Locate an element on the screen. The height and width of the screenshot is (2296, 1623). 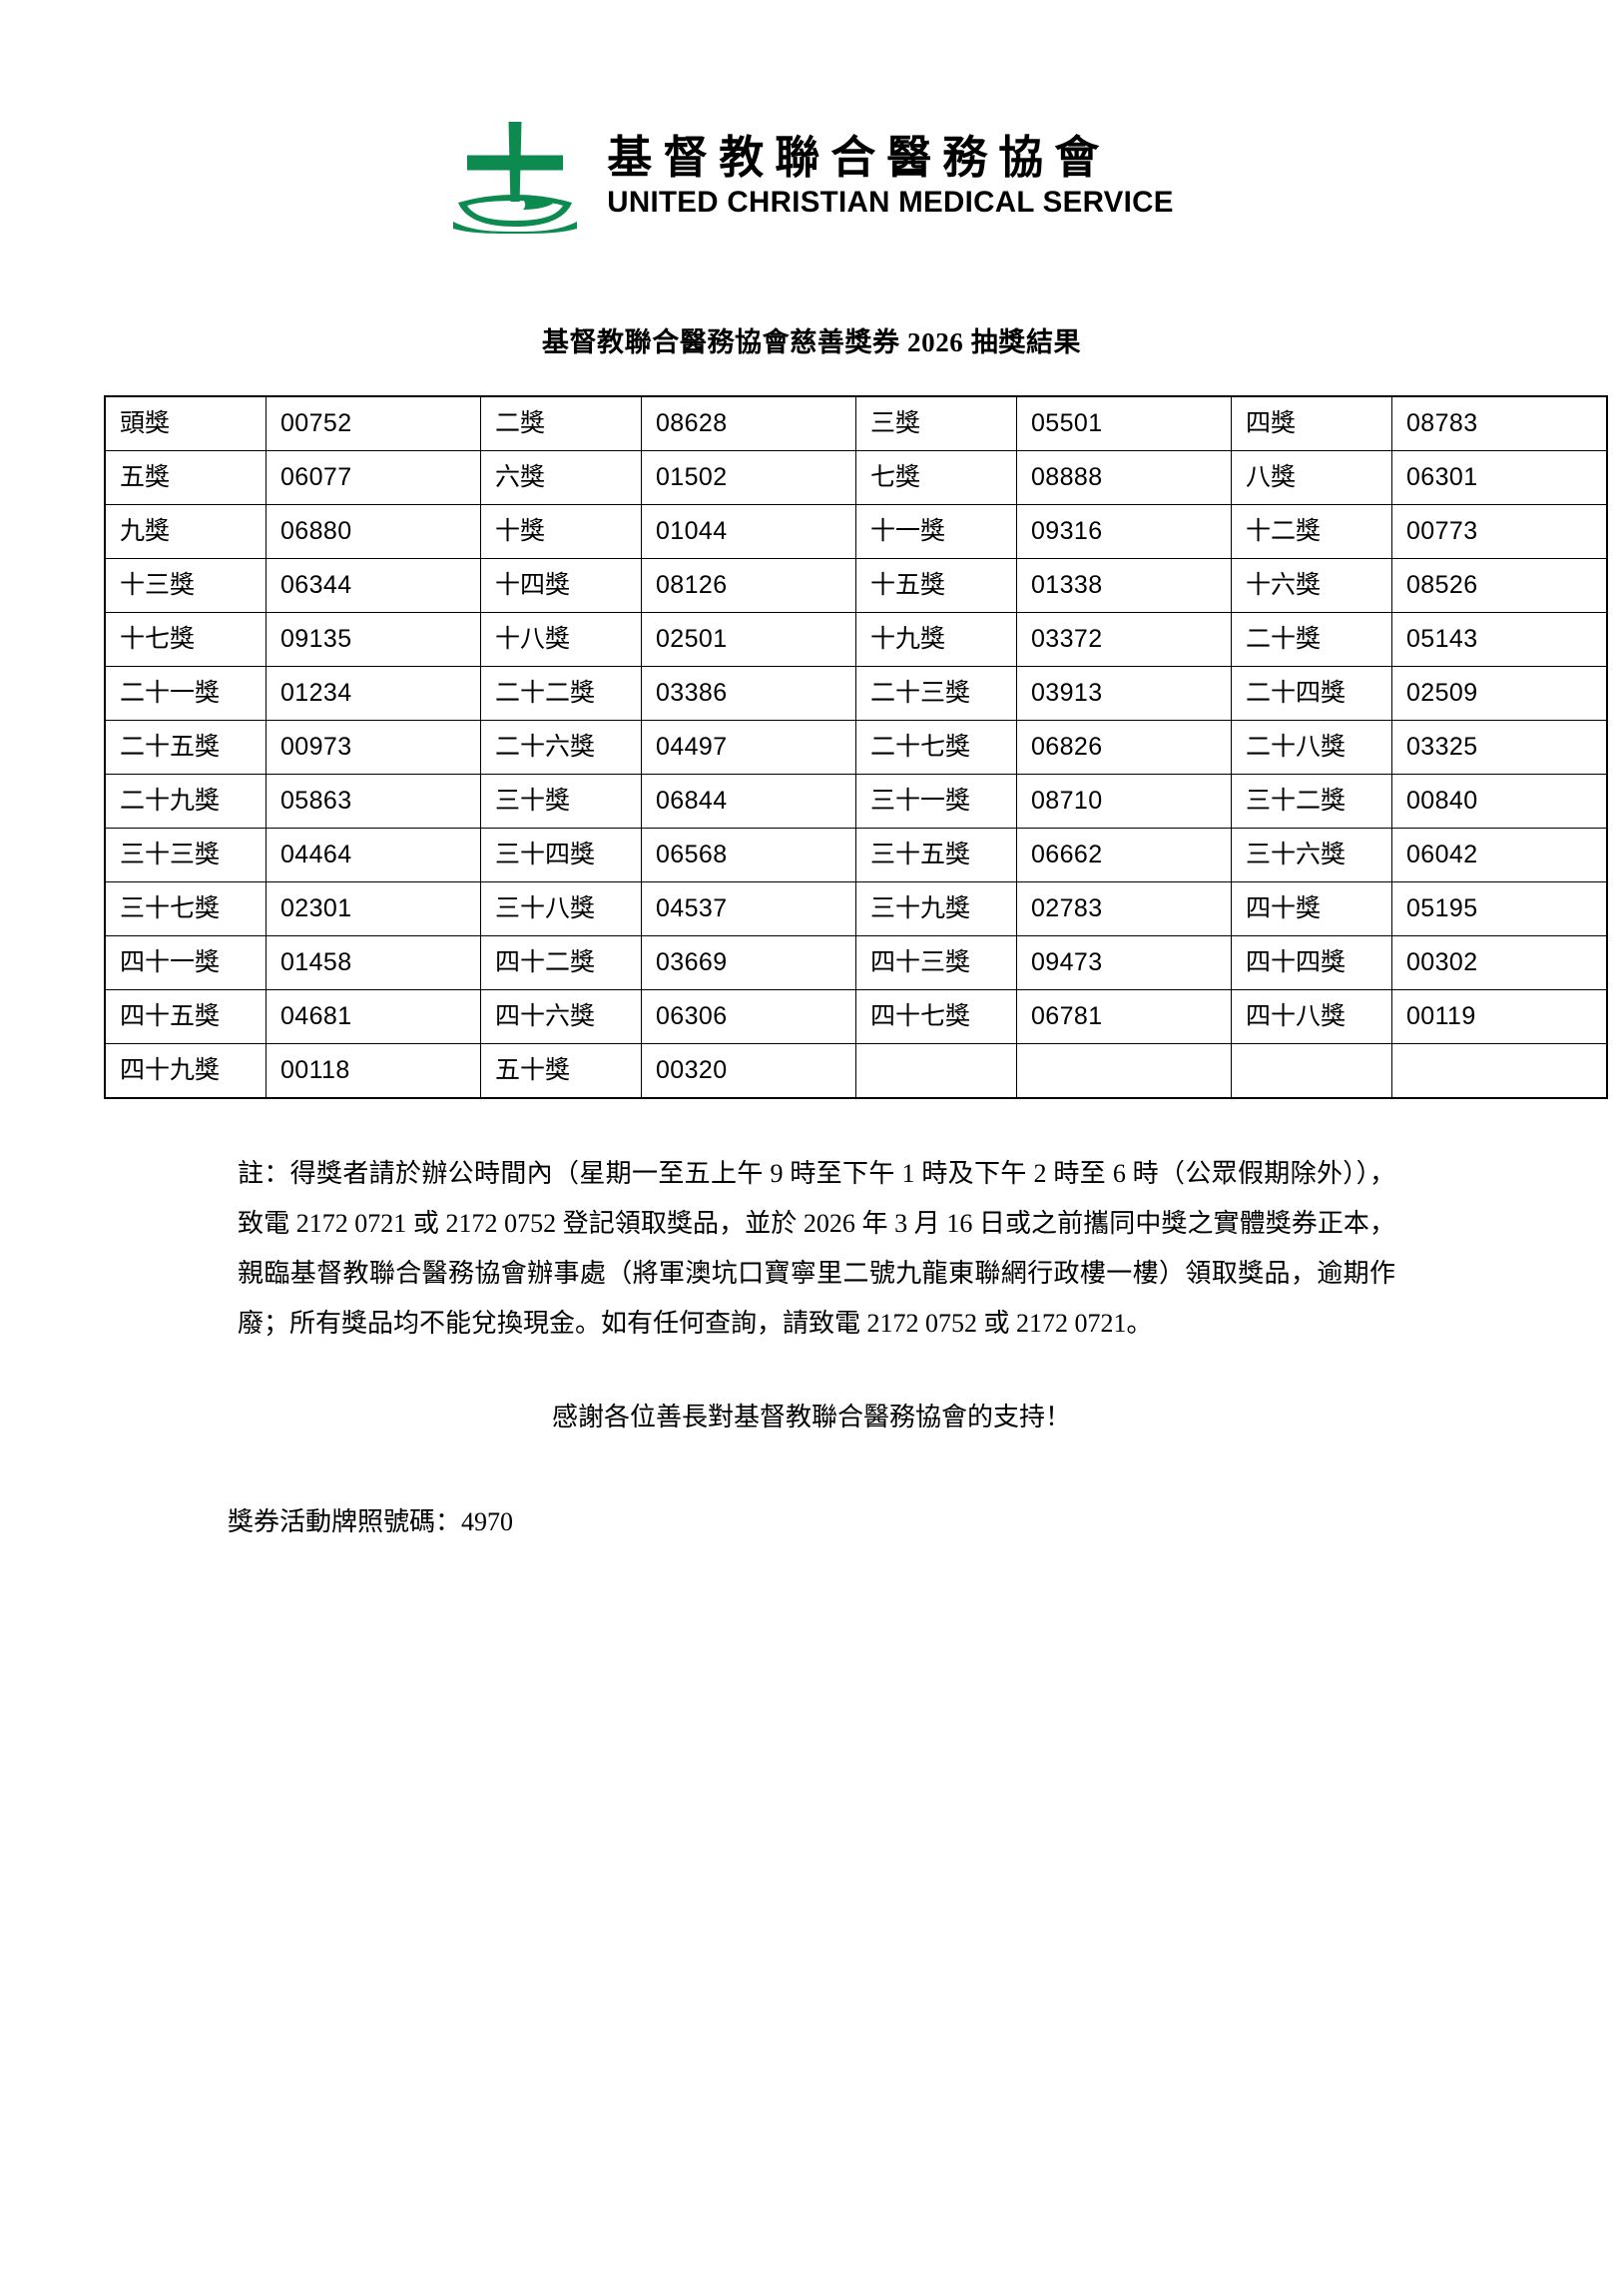
prize-label: 二十一獎 is located at coordinates (185, 694).